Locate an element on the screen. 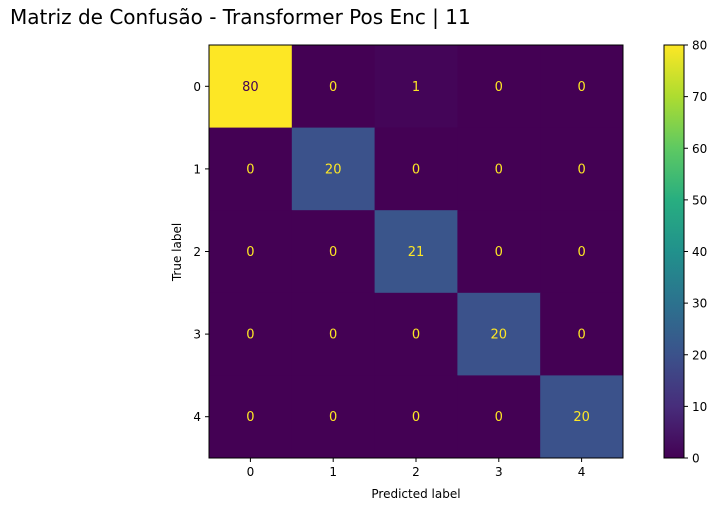 This screenshot has height=511, width=720. cell-value-label: 1 is located at coordinates (416, 87).